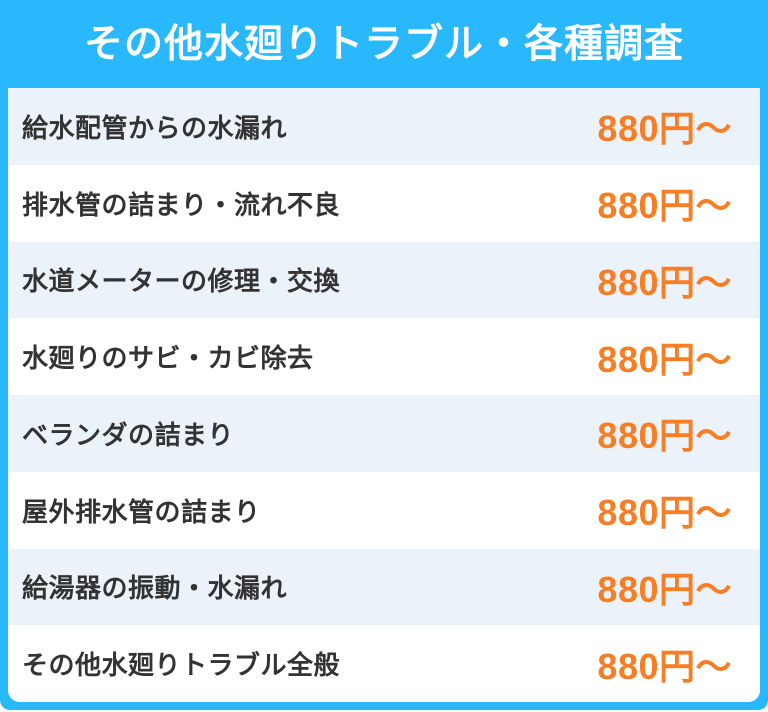 This screenshot has width=768, height=712. I want to click on service-label: 排水管の詰まり・流れ不良, so click(181, 204).